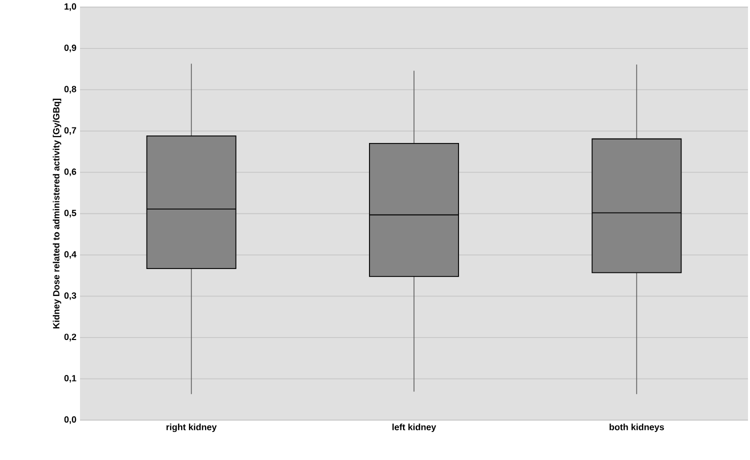 The width and height of the screenshot is (750, 460). What do you see at coordinates (70, 420) in the screenshot?
I see `y-tick-label: 0,0` at bounding box center [70, 420].